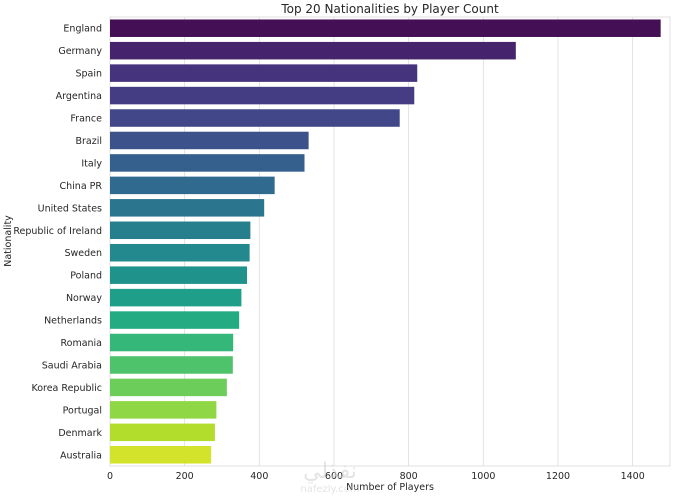 This screenshot has width=677, height=498. I want to click on category-label-argentina: Argentina, so click(79, 96).